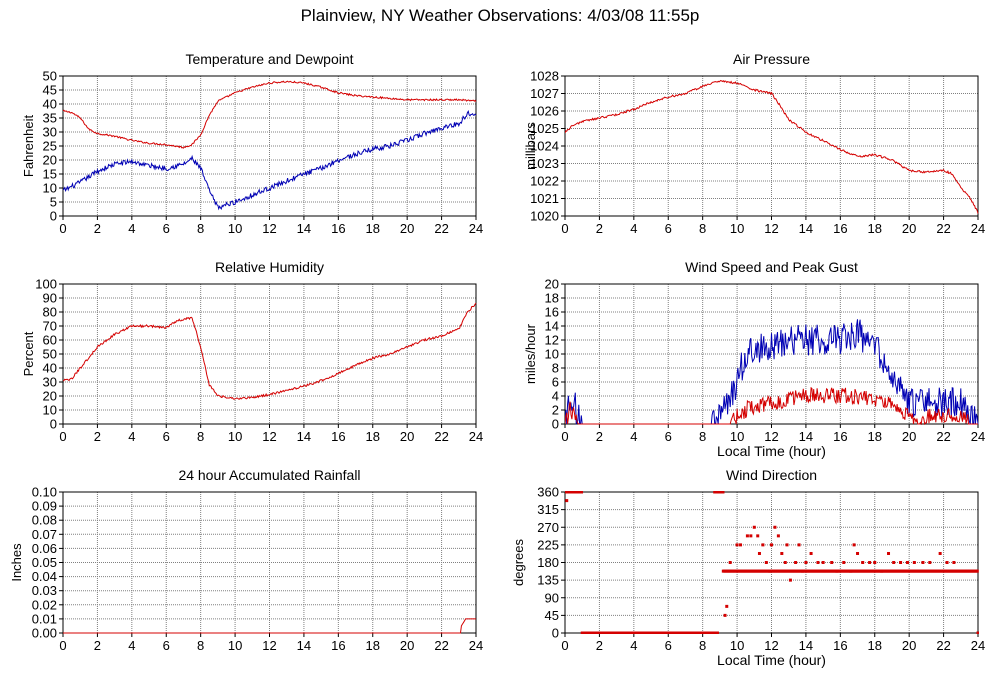 This screenshot has height=680, width=1000. Describe the element at coordinates (552, 312) in the screenshot. I see `y-tick-label: 16` at that location.